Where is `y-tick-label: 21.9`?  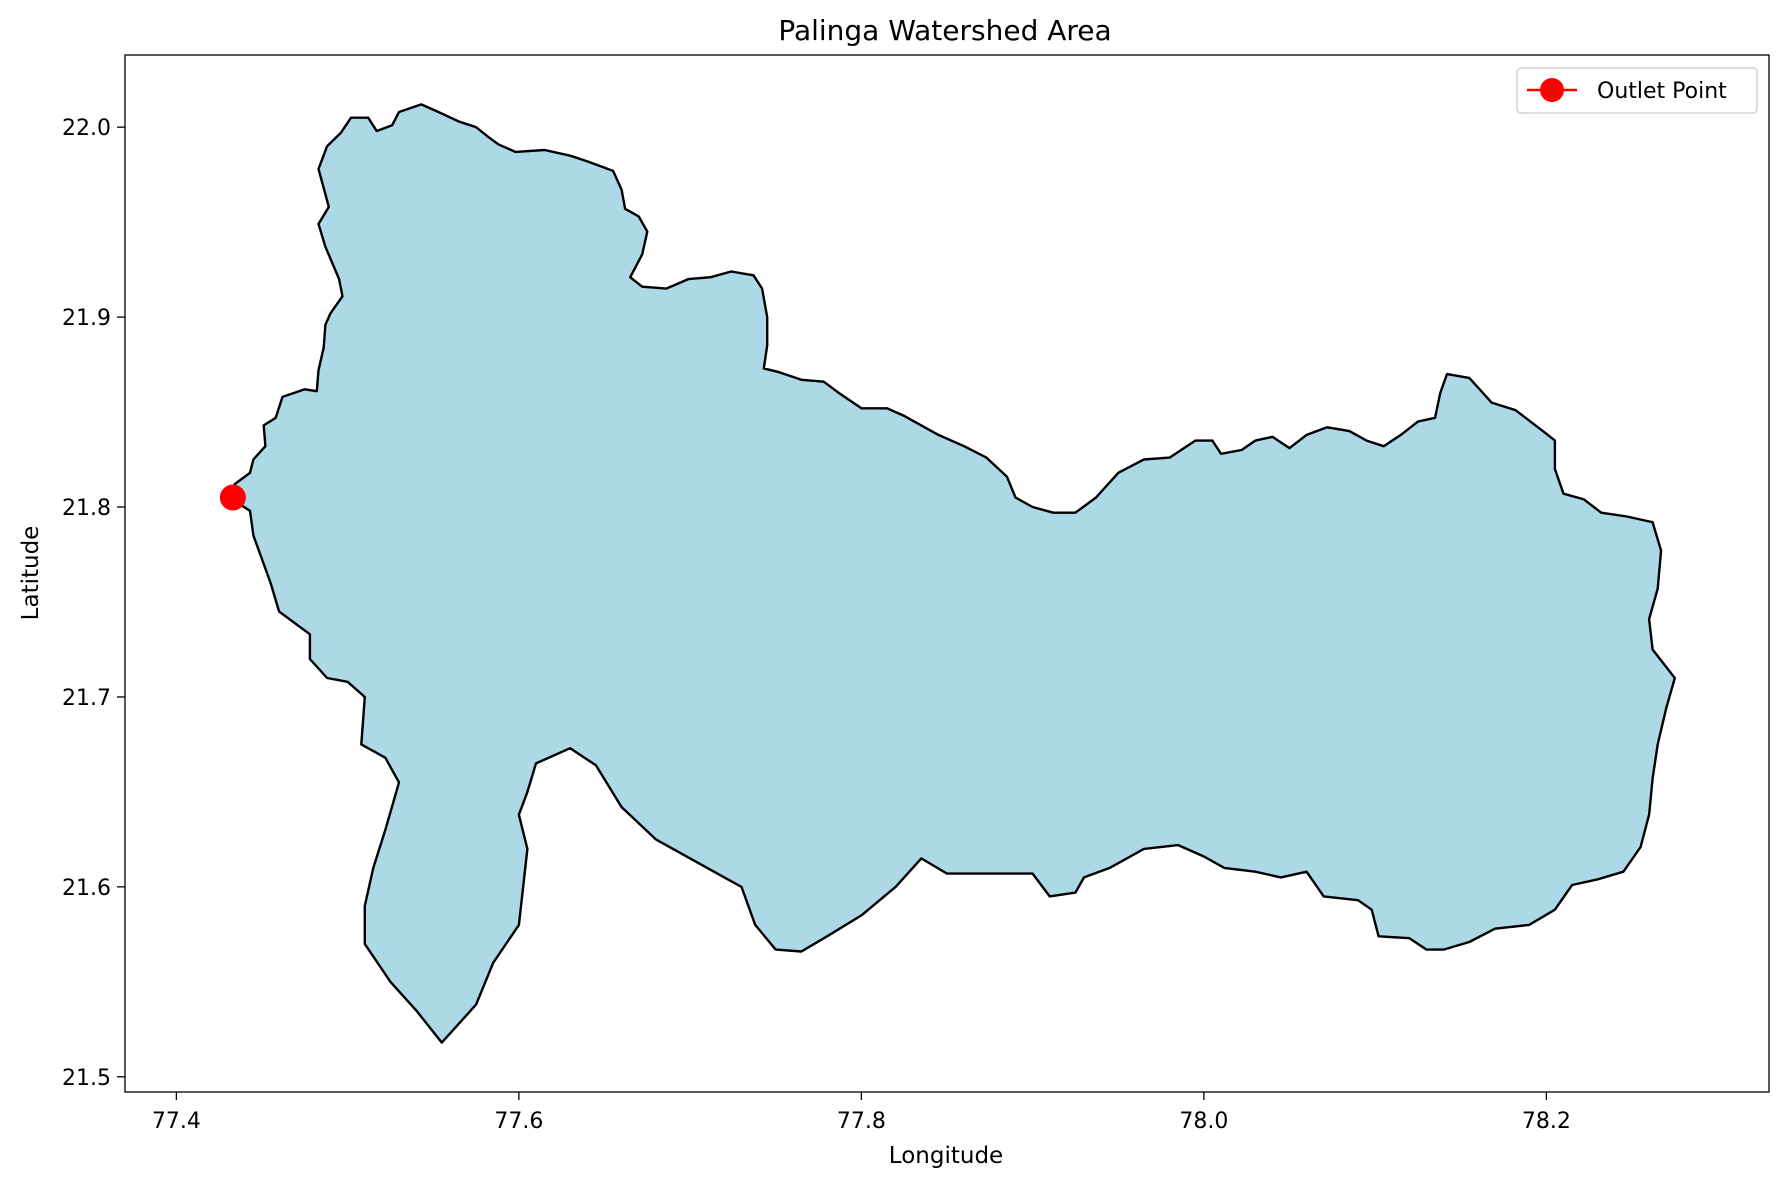
y-tick-label: 21.9 is located at coordinates (86, 318).